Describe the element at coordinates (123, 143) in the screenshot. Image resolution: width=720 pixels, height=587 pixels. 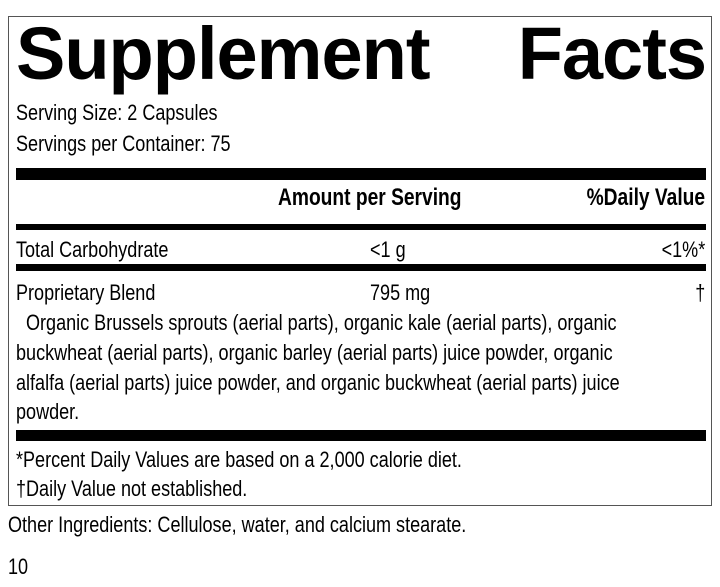
I see `servings-per-container: Servings per Container: 75` at that location.